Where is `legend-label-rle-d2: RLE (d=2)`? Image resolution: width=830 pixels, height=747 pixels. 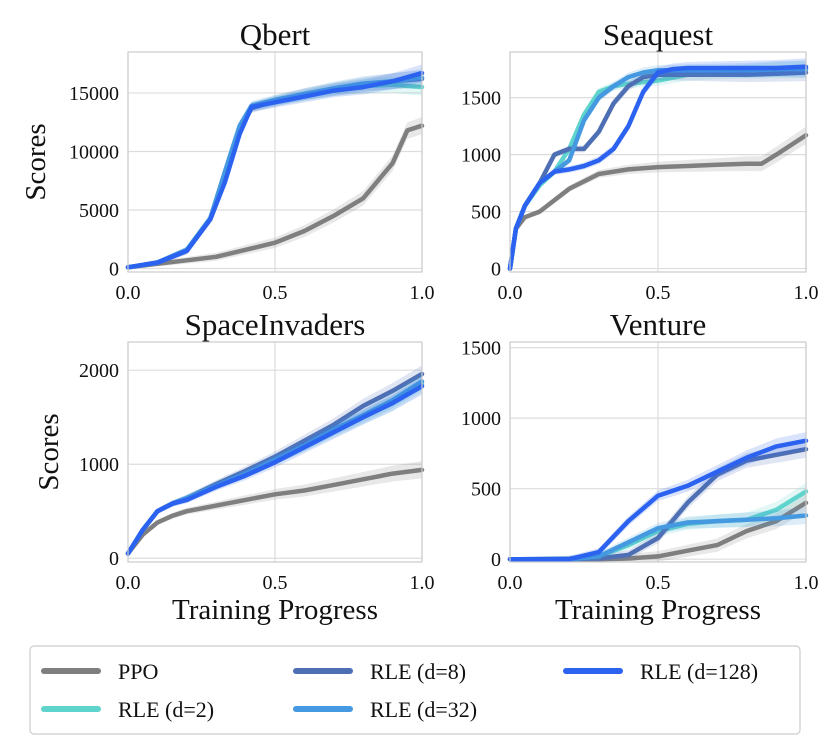 legend-label-rle-d2: RLE (d=2) is located at coordinates (166, 709).